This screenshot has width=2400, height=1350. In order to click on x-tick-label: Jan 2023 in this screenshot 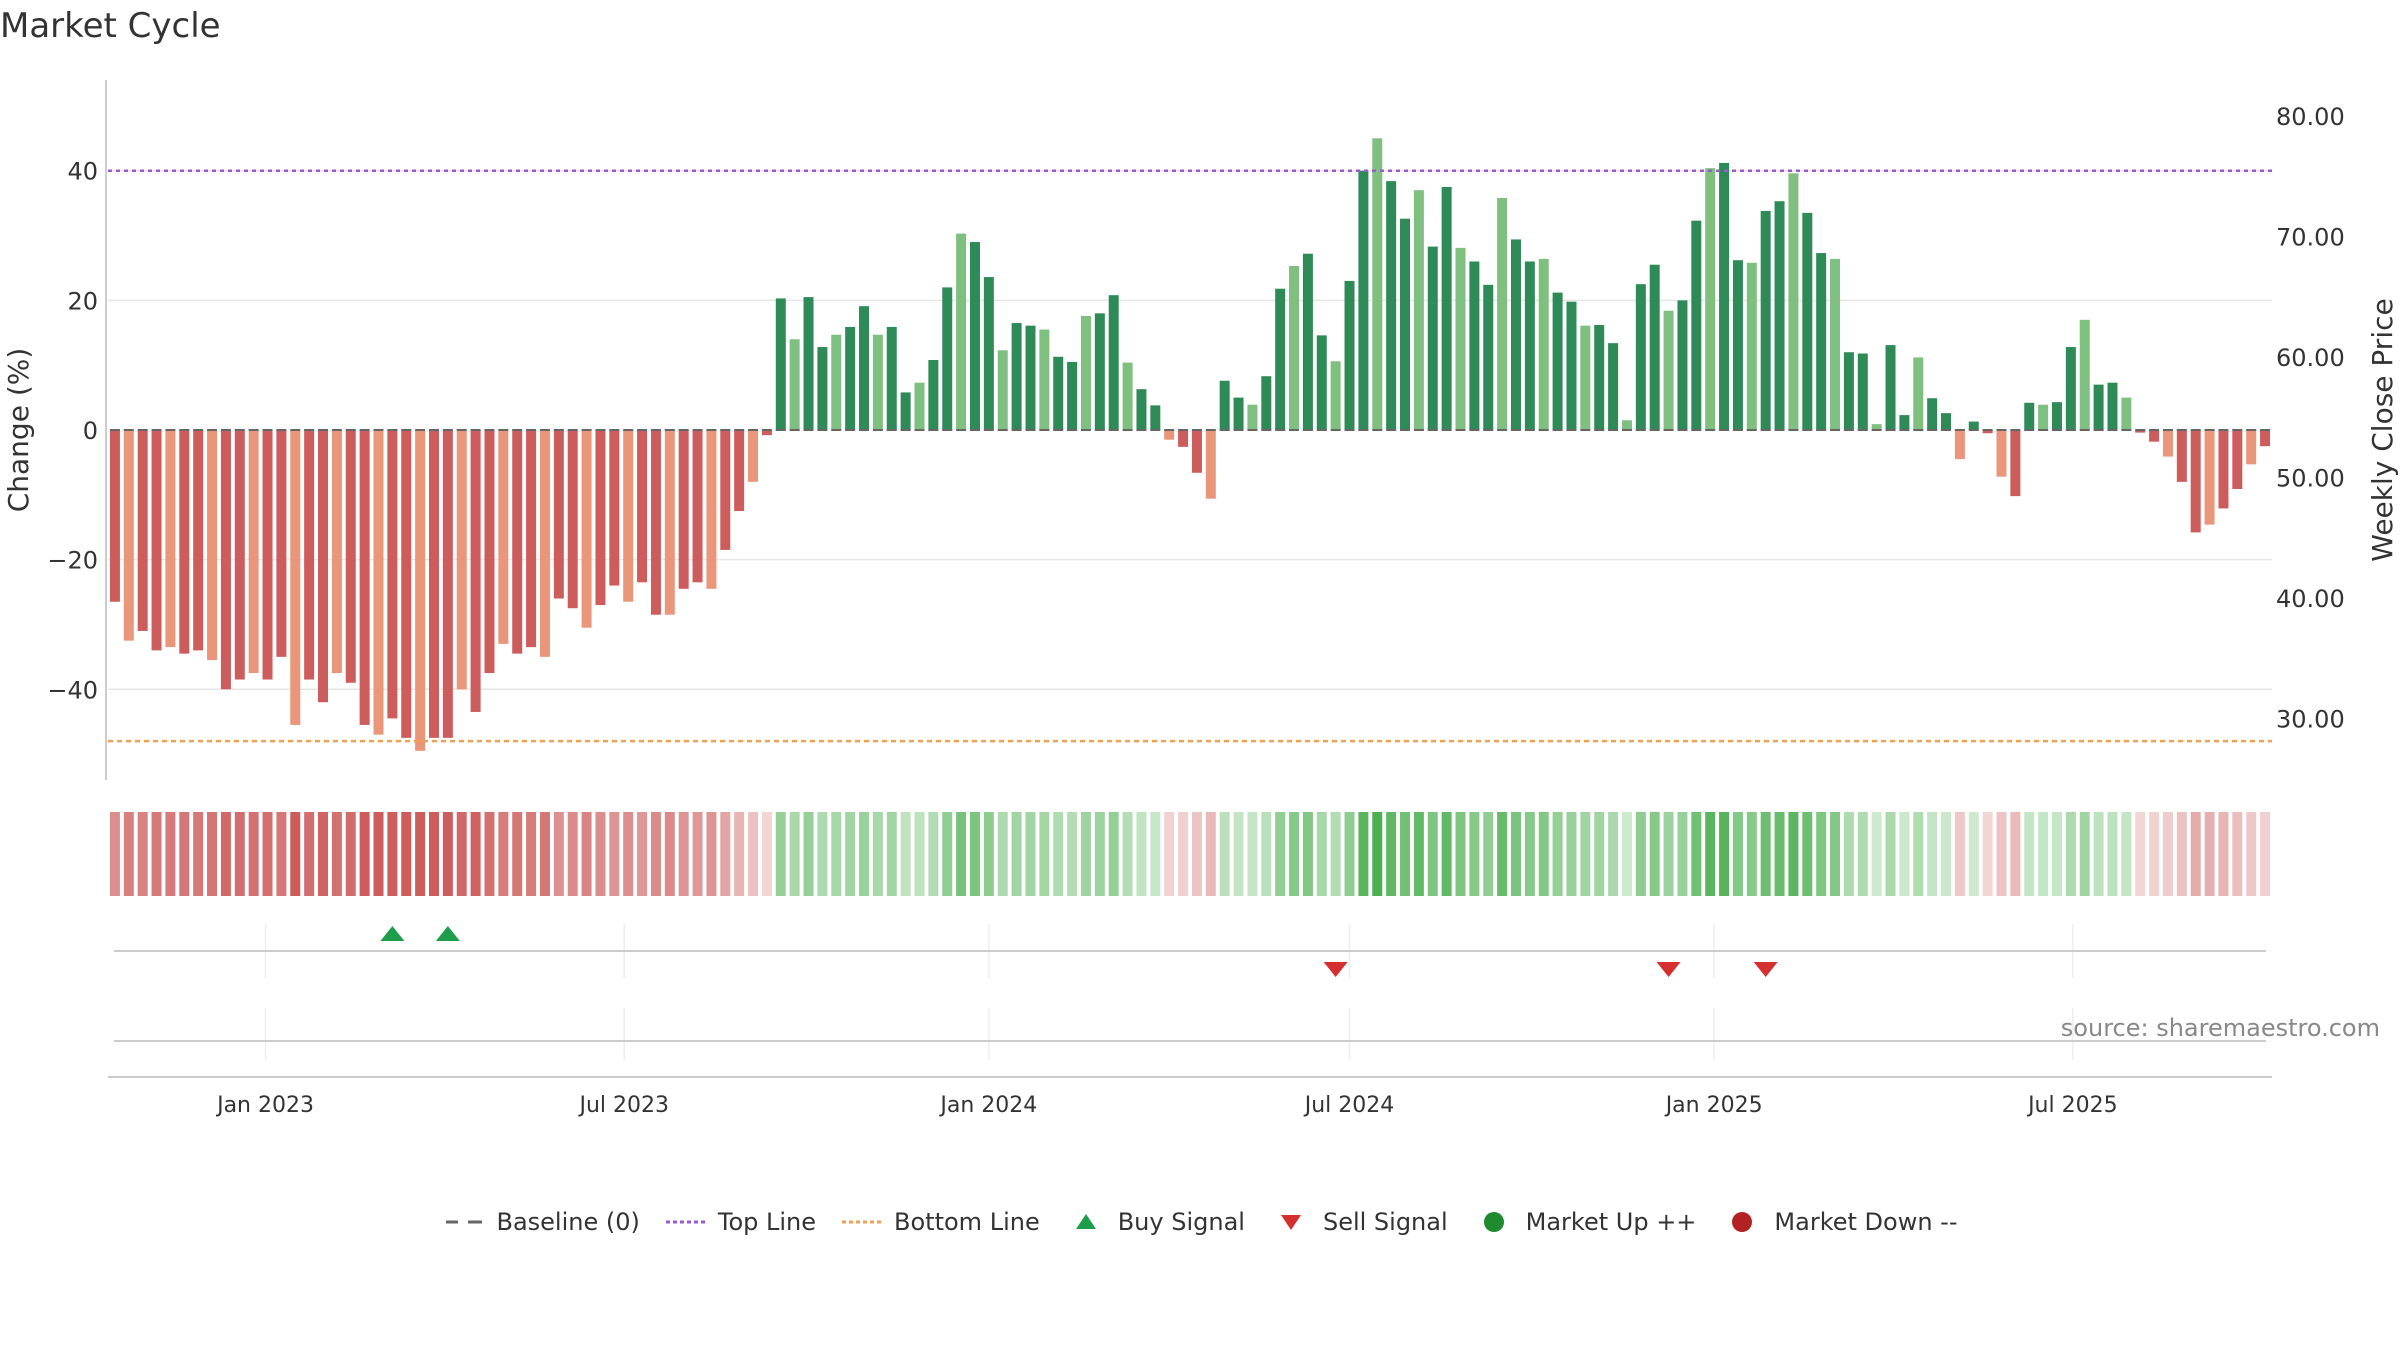, I will do `click(264, 1105)`.